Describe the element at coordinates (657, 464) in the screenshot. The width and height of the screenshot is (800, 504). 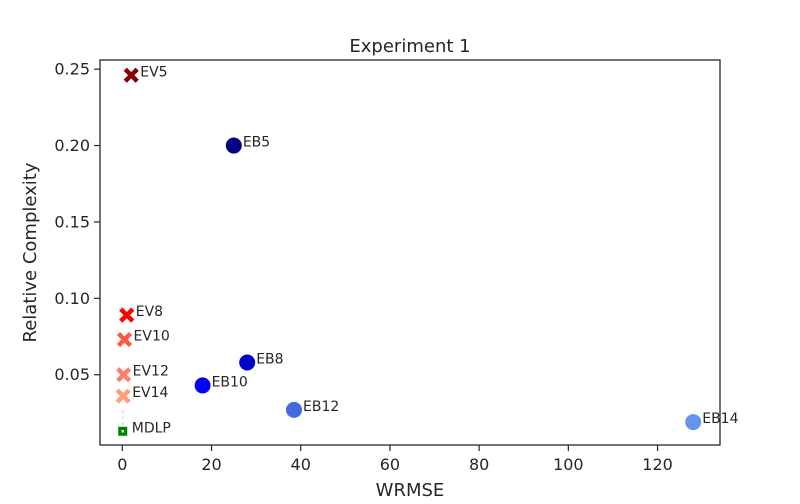
I see `x-tick-label: 120` at that location.